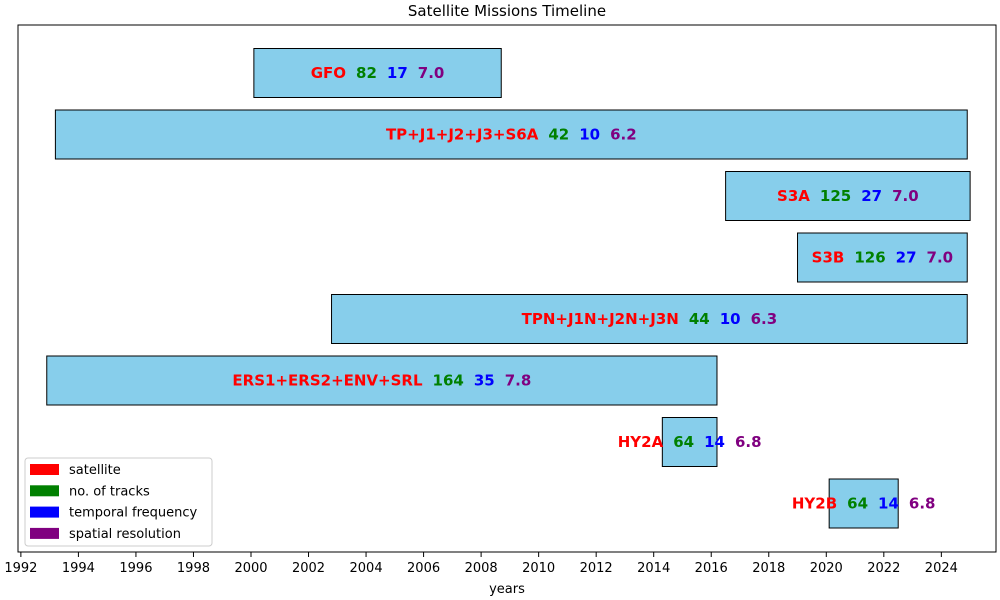 This screenshot has width=1000, height=600. Describe the element at coordinates (793, 196) in the screenshot. I see `mission-satellite-label: S3A` at that location.